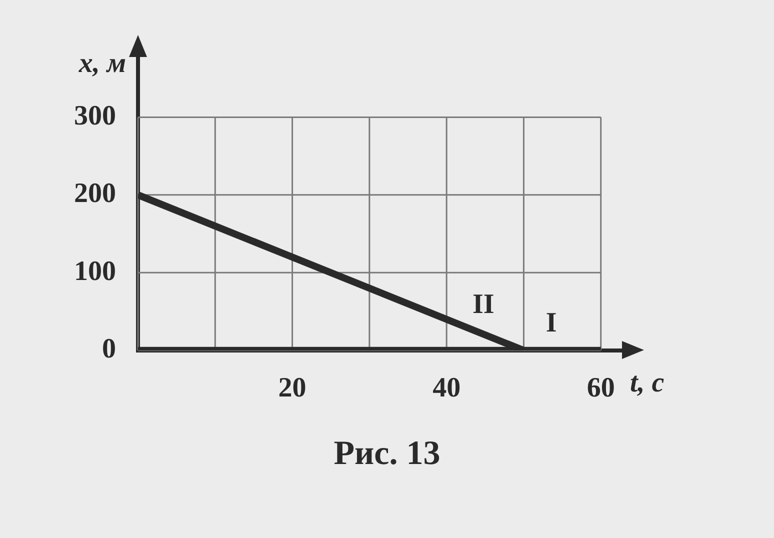  I want to click on y-tick-label: 0, so click(109, 349).